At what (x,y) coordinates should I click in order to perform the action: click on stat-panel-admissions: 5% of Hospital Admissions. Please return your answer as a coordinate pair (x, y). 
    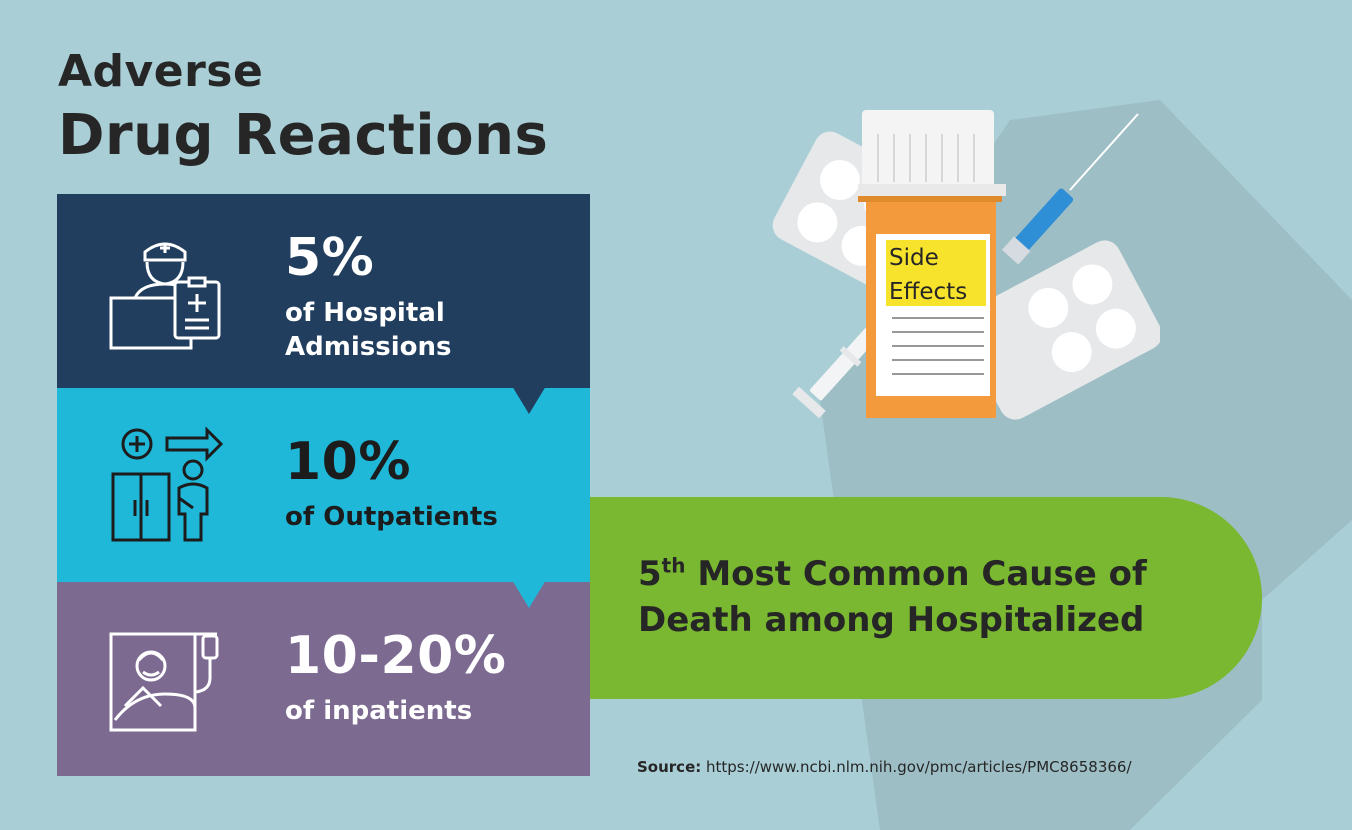
    Looking at the image, I should click on (323, 304).